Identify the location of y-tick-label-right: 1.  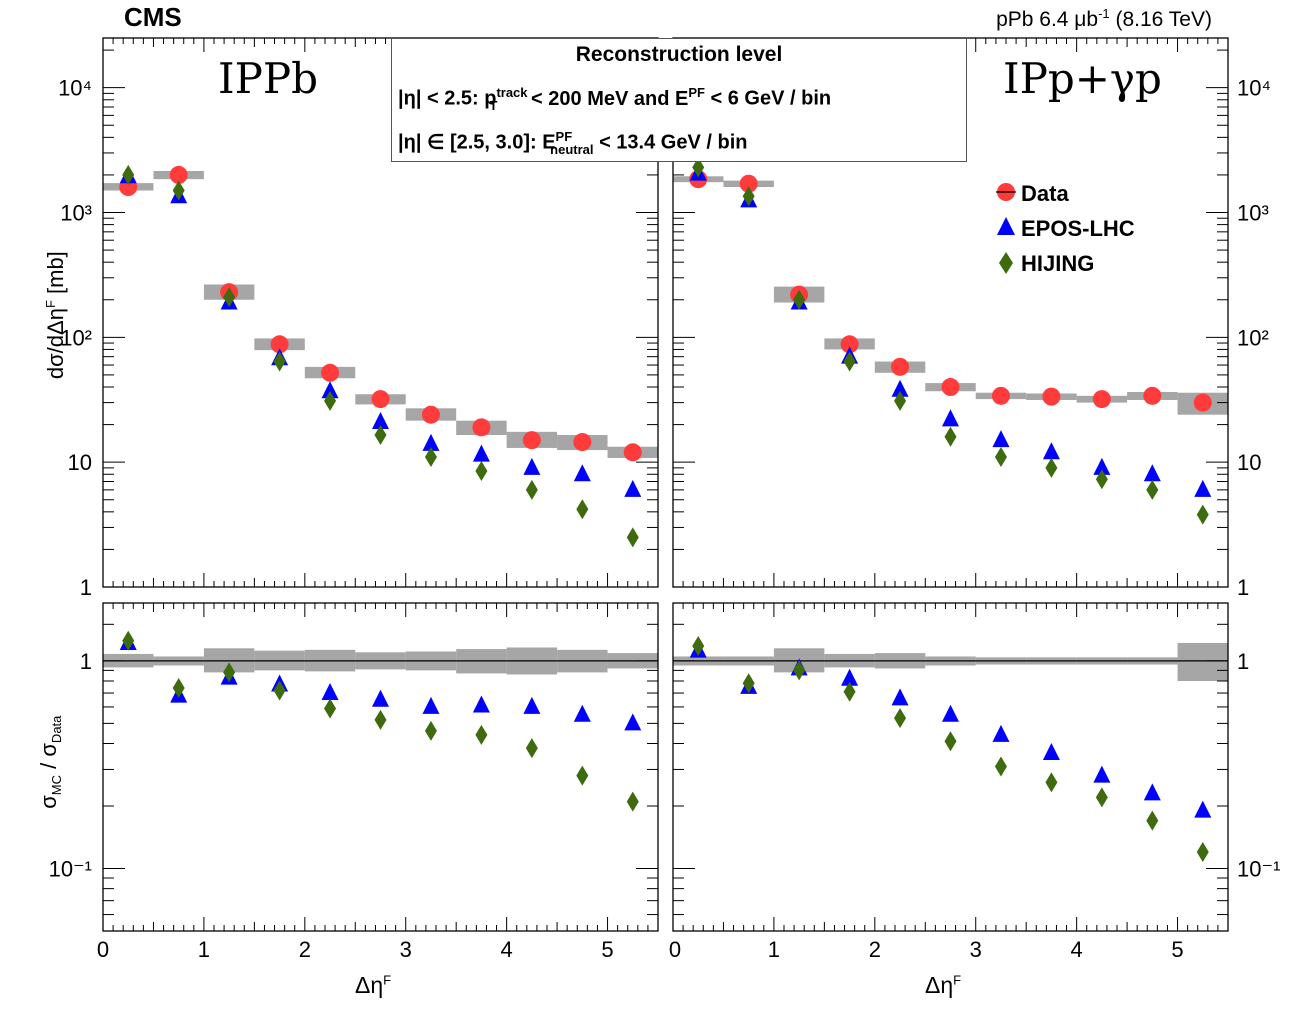
(1243, 587).